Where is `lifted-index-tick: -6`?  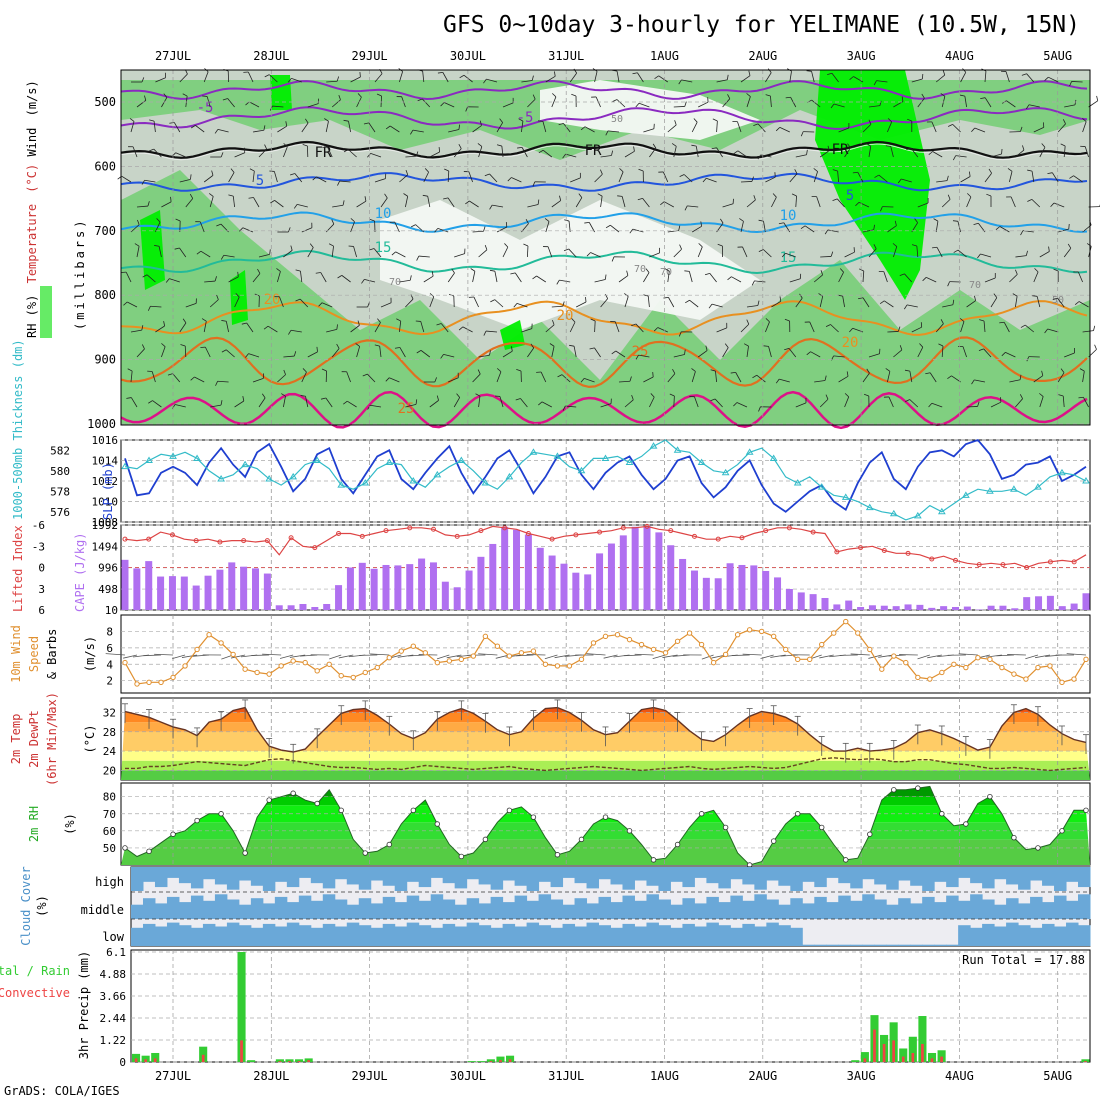
lifted-index-tick: -6 is located at coordinates (38, 525).